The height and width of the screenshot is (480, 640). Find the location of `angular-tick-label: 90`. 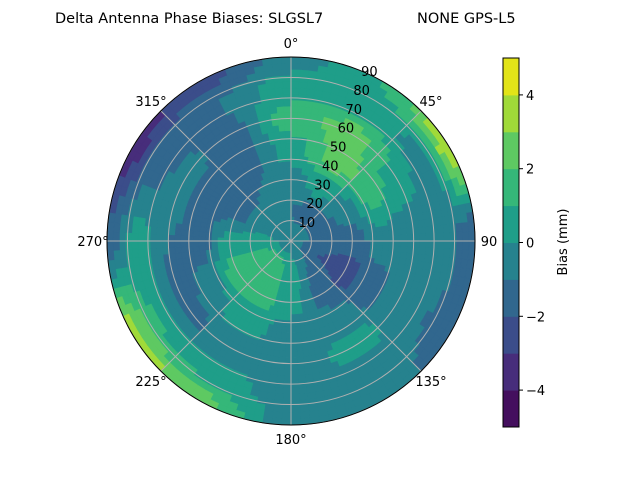

angular-tick-label: 90 is located at coordinates (489, 242).